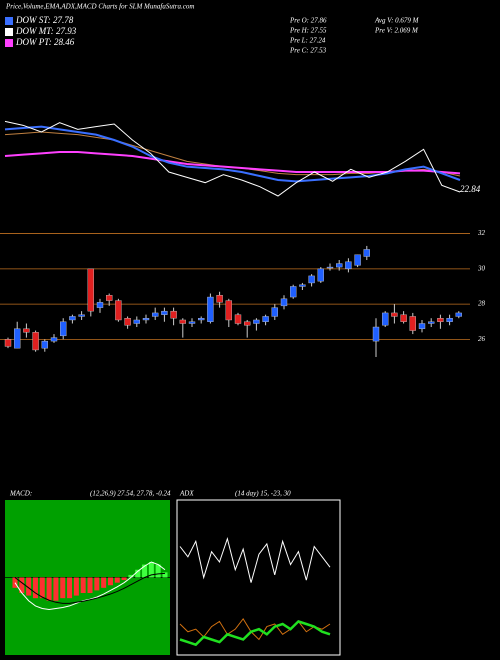  I want to click on y-tick-label: 28, so click(482, 304).